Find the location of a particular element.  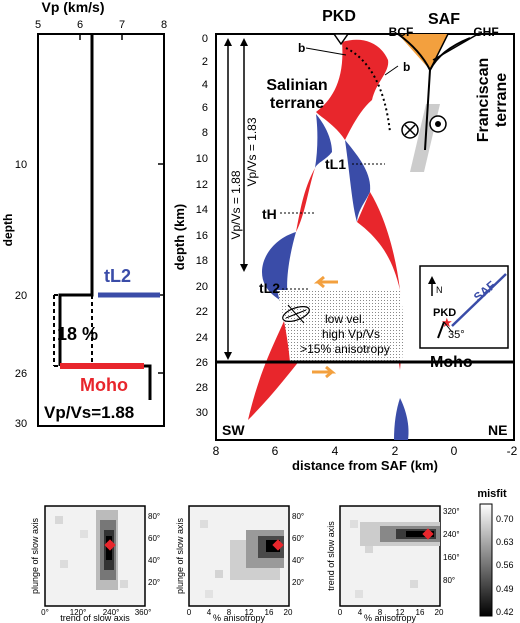

pkd-label: PKD is located at coordinates (339, 16).